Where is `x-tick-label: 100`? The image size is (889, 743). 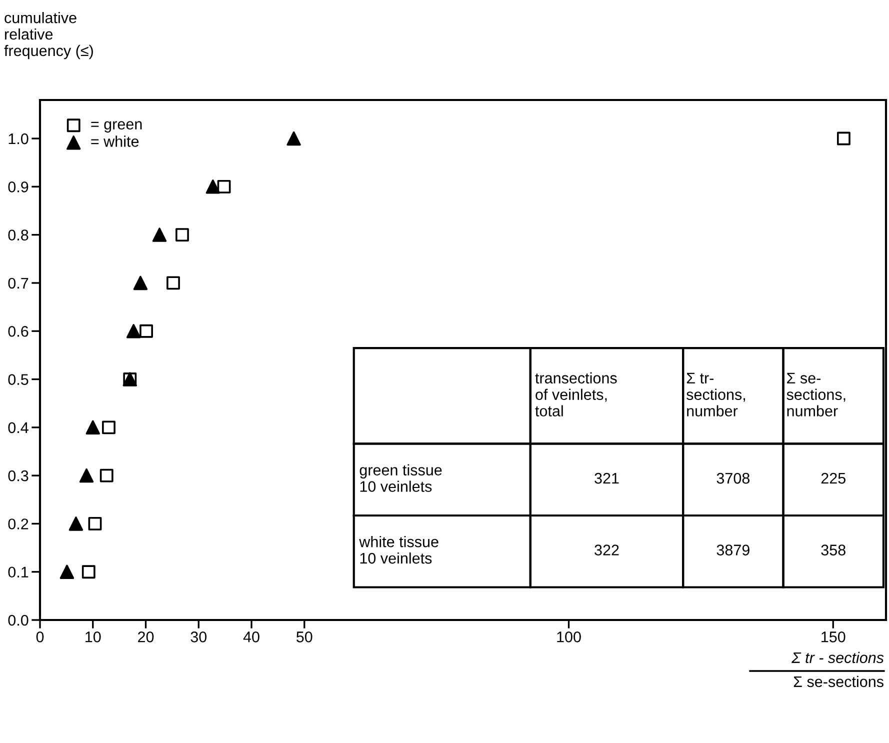 x-tick-label: 100 is located at coordinates (569, 637).